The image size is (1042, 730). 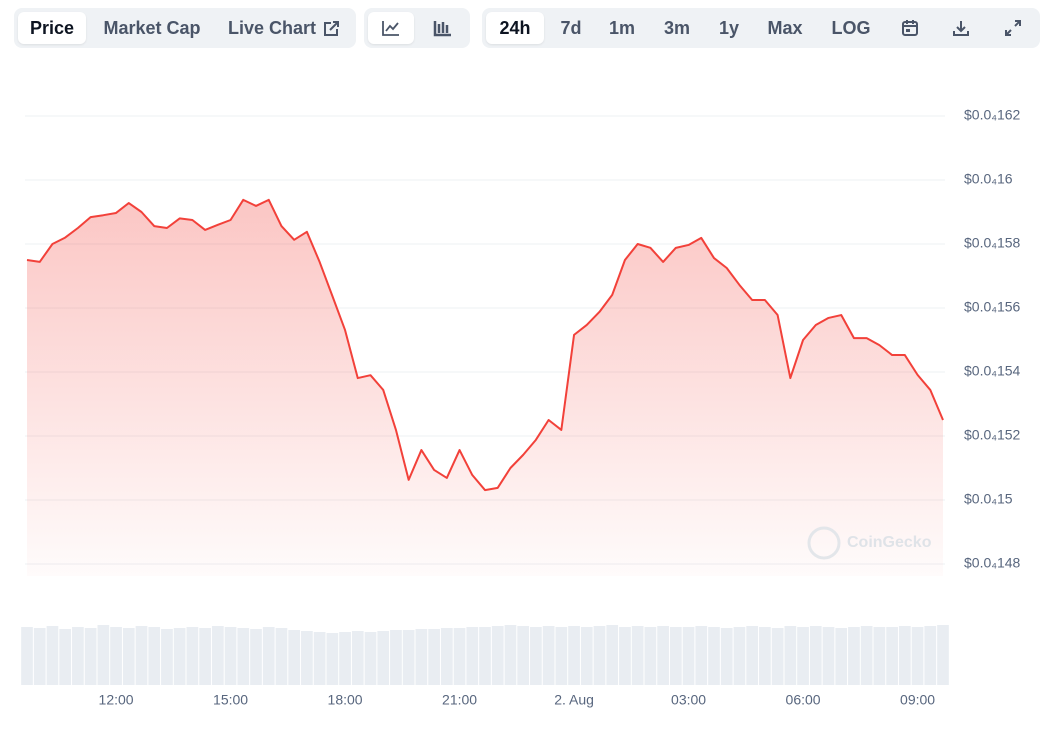 I want to click on x-tick-label: 18:00, so click(x=345, y=700).